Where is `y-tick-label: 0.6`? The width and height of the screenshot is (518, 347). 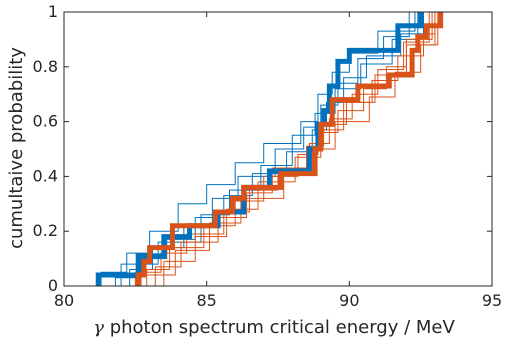 y-tick-label: 0.6 is located at coordinates (45, 121).